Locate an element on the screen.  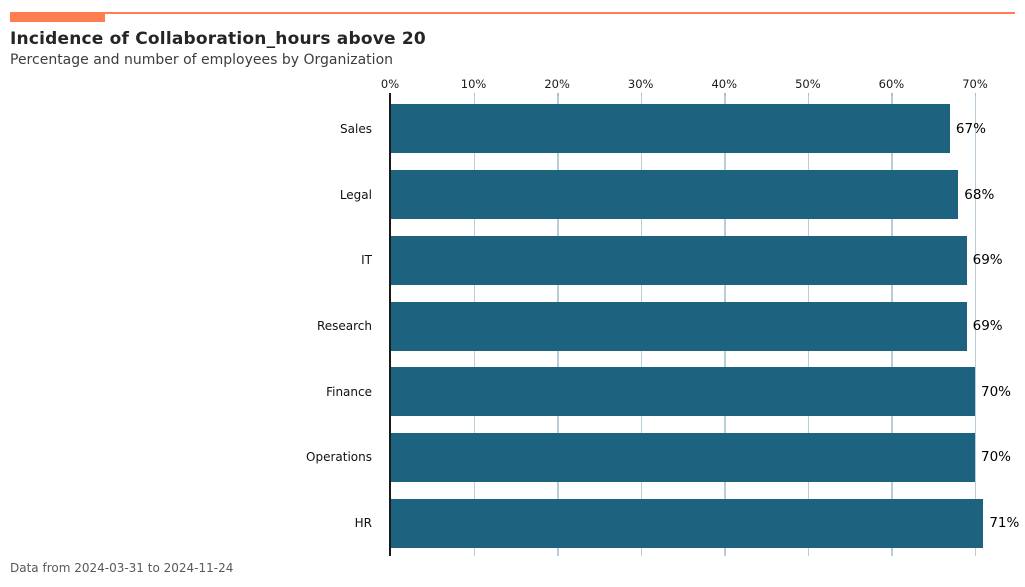
bar-track: 67% is located at coordinates (707, 129).